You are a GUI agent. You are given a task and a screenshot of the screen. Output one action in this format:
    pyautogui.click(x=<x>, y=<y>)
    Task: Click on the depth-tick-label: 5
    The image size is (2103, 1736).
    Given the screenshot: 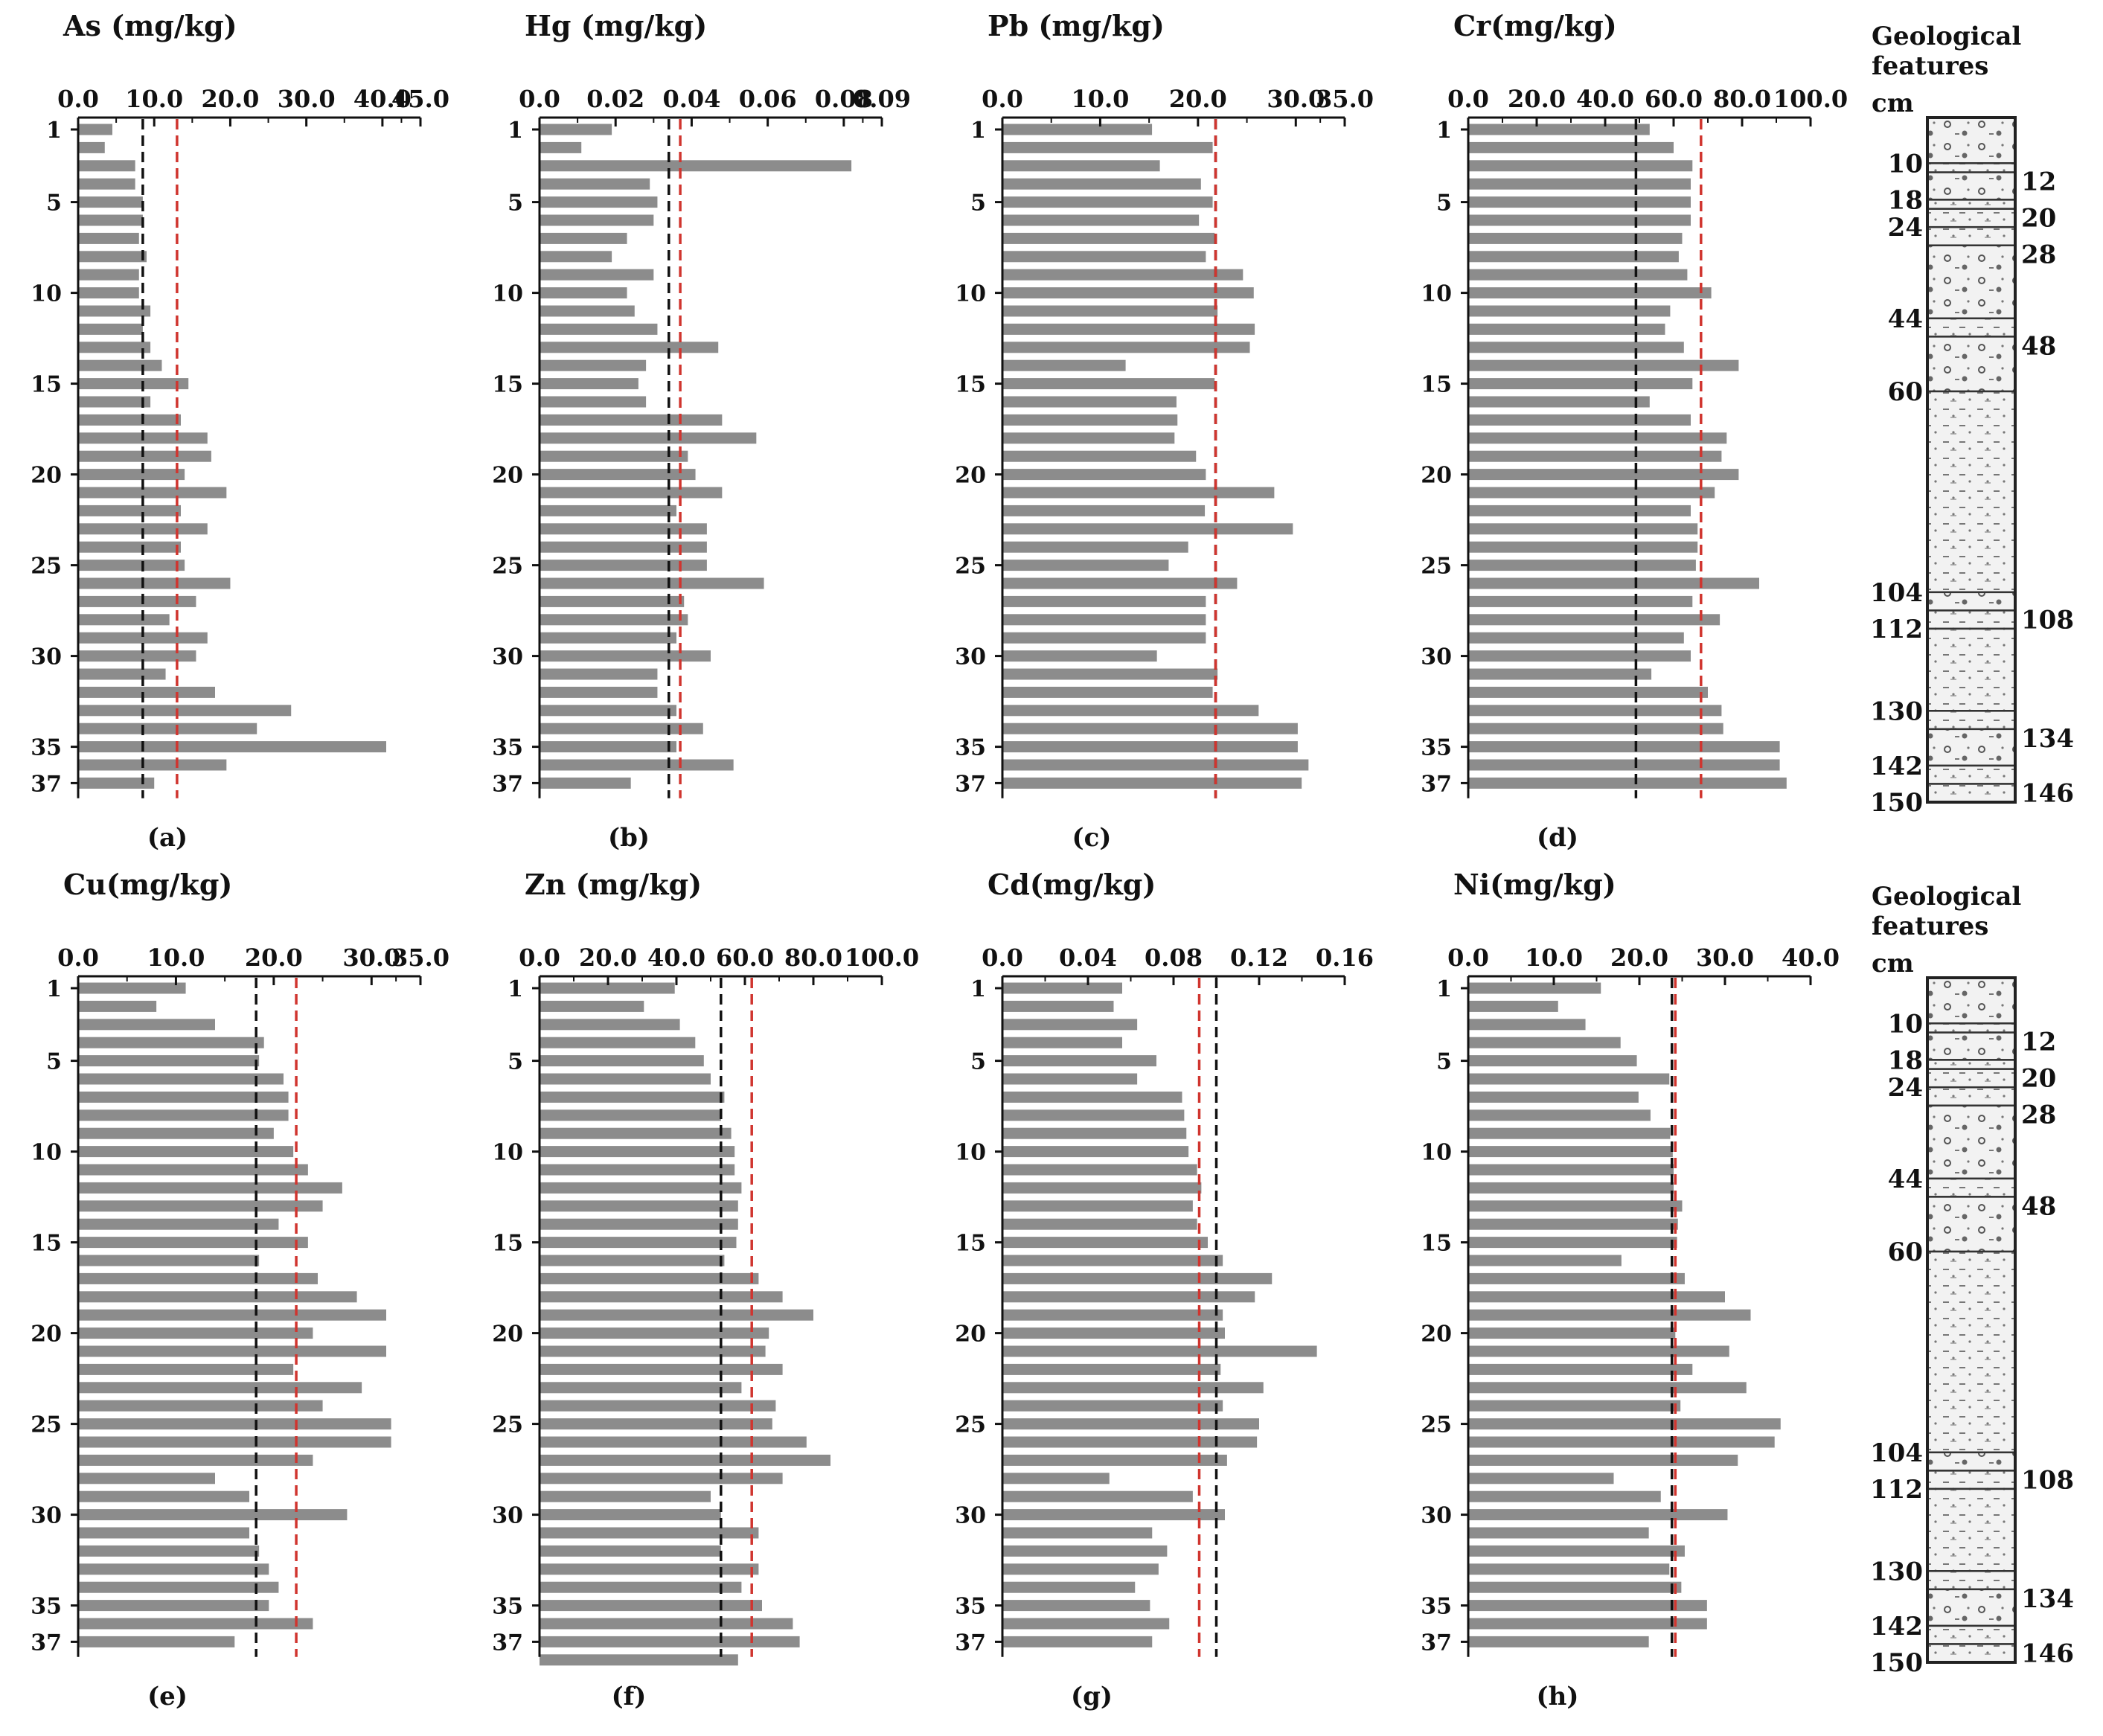 What is the action you would take?
    pyautogui.click(x=515, y=203)
    